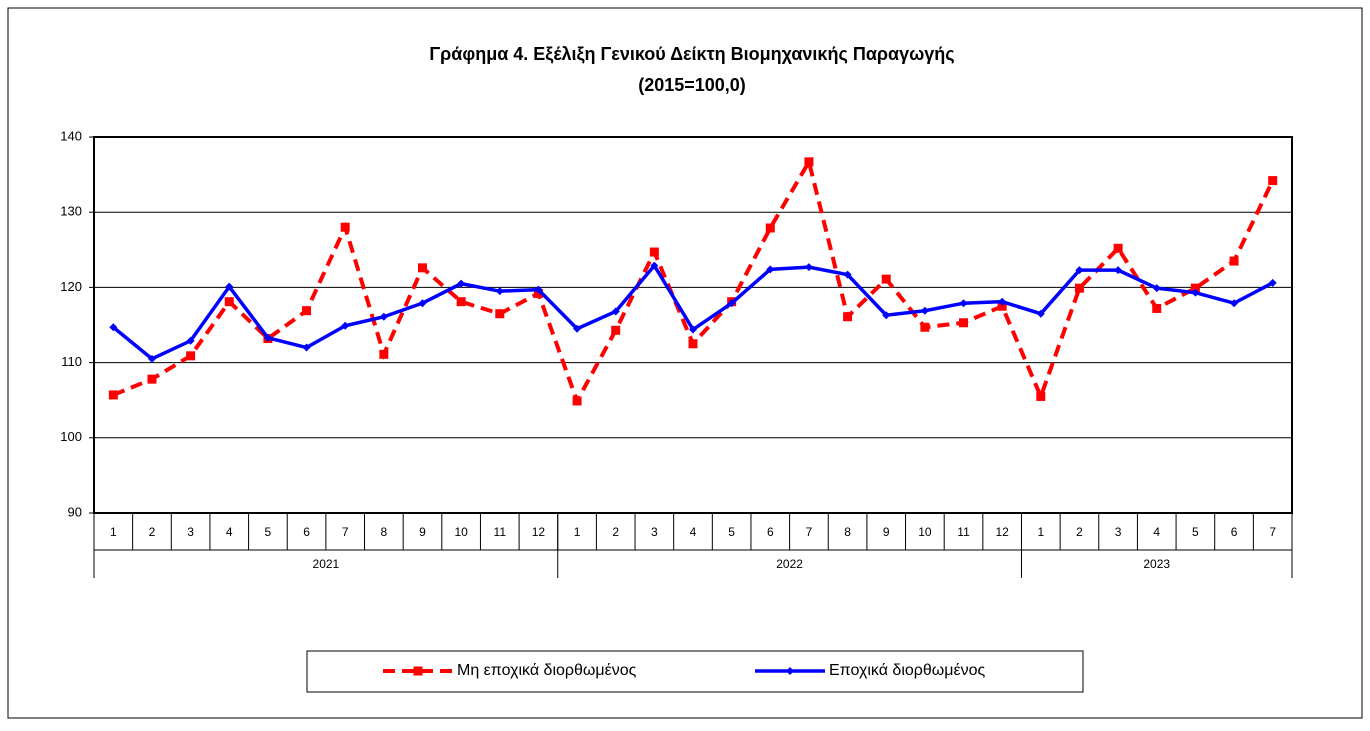 The image size is (1370, 731). Describe the element at coordinates (547, 670) in the screenshot. I see `legend-label: Μη εποχικά διορθωμένος` at that location.